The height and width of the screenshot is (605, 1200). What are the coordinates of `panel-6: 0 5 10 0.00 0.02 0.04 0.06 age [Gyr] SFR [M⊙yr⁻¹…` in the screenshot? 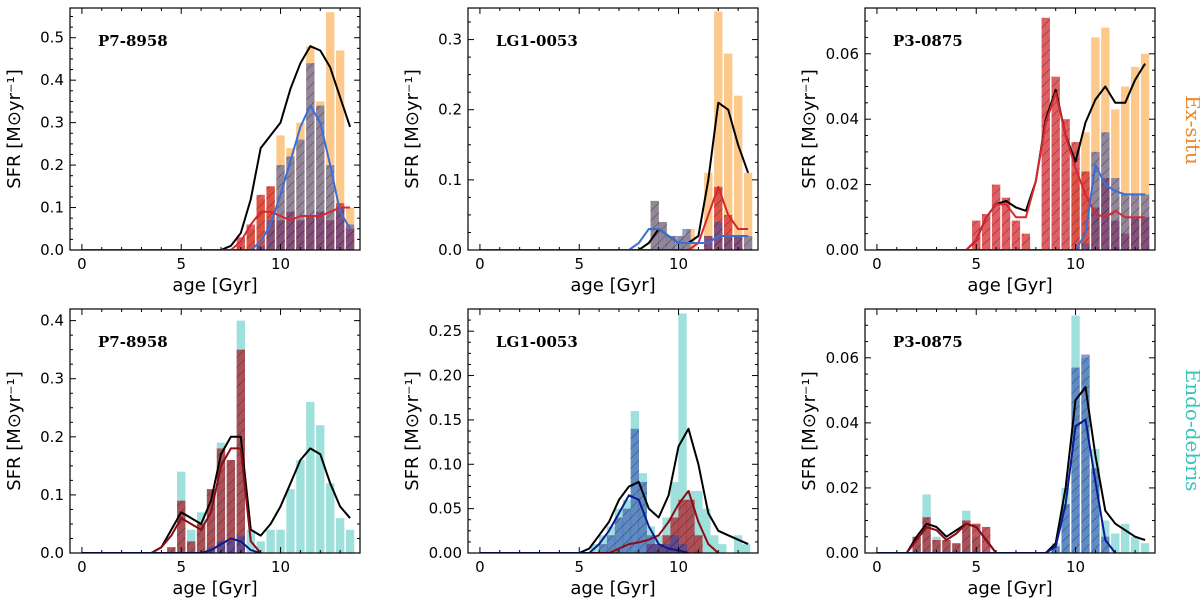 It's located at (977, 453).